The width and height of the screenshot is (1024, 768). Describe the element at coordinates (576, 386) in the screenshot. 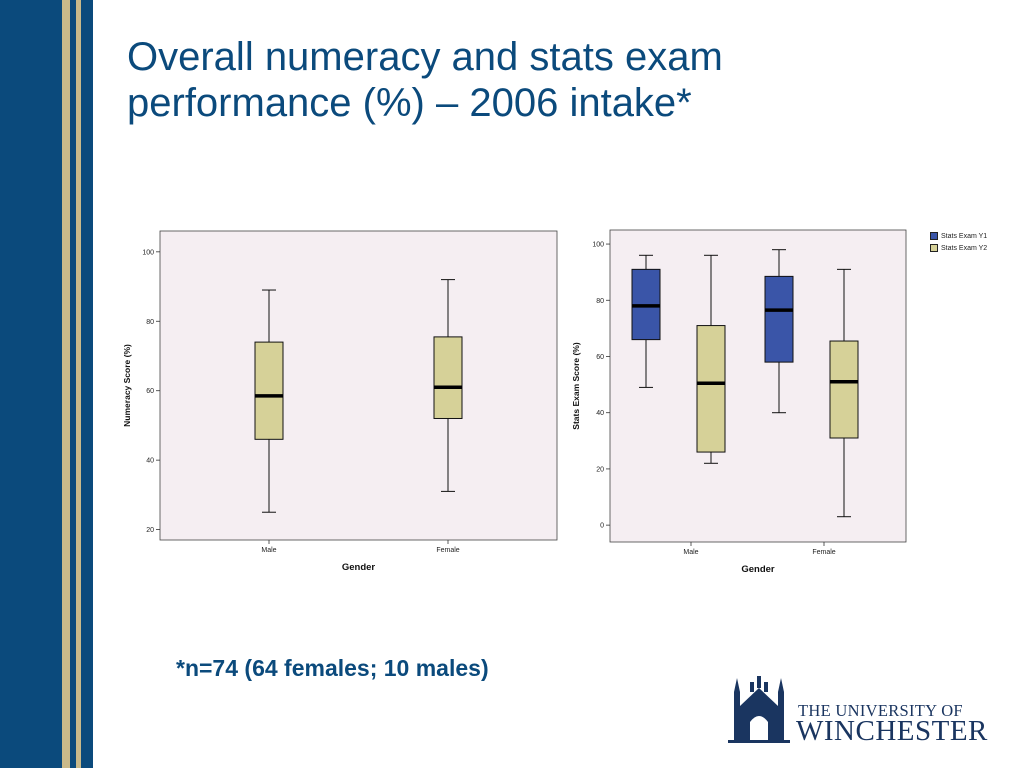

I see `y-axis-label: Stats Exam Score (%)` at that location.